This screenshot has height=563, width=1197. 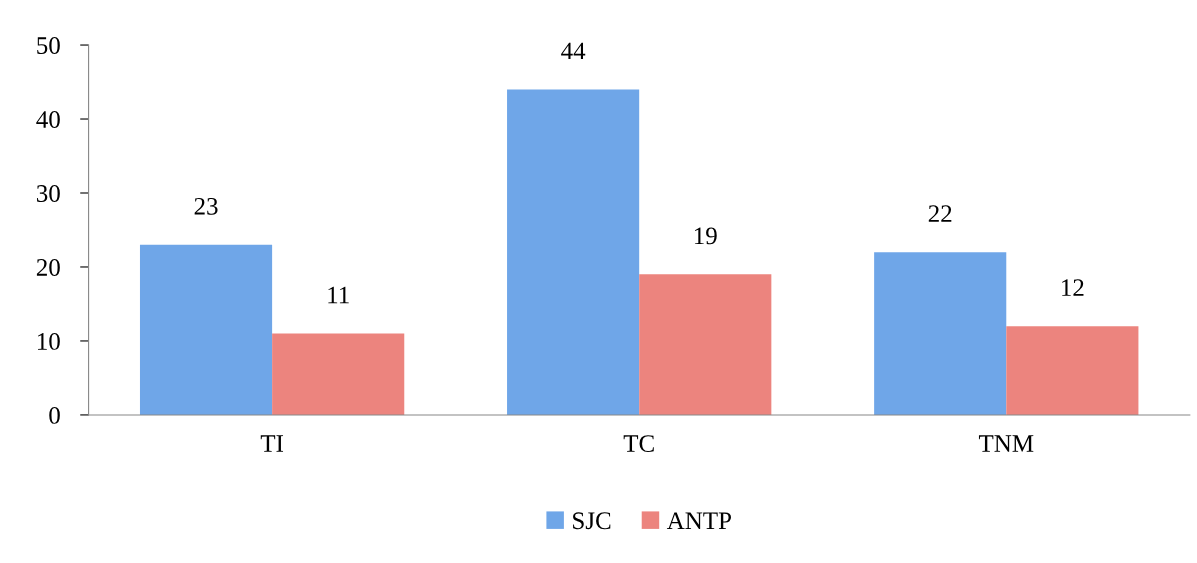 I want to click on data-label: 22, so click(x=940, y=213).